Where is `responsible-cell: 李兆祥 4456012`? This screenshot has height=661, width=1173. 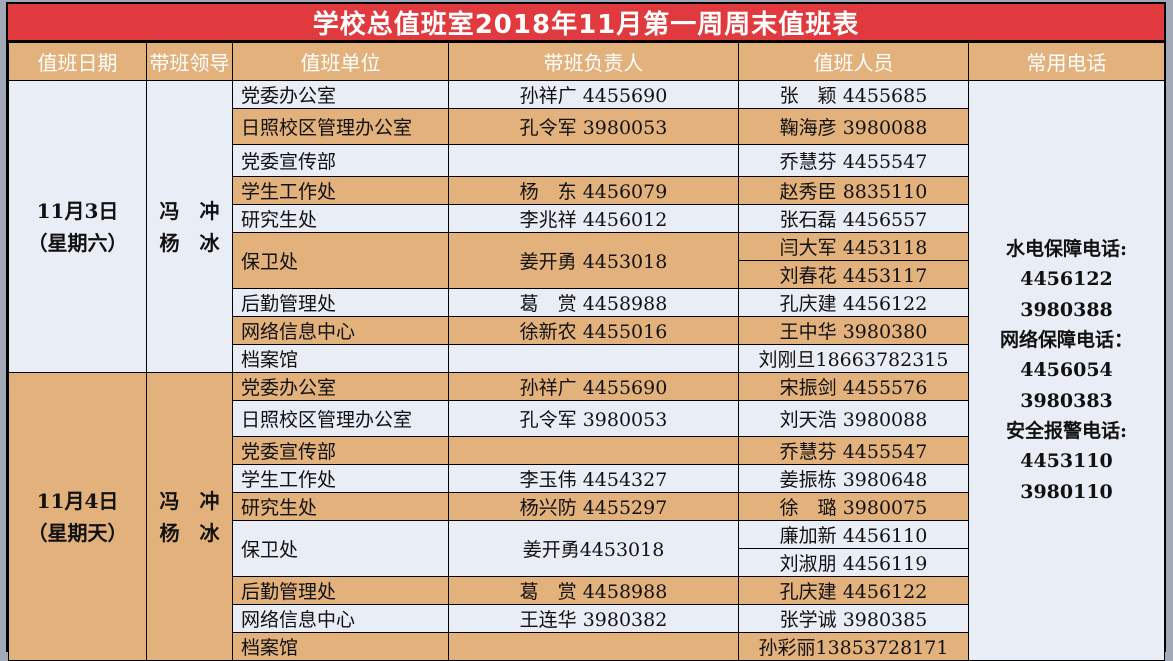
responsible-cell: 李兆祥 4456012 is located at coordinates (593, 218).